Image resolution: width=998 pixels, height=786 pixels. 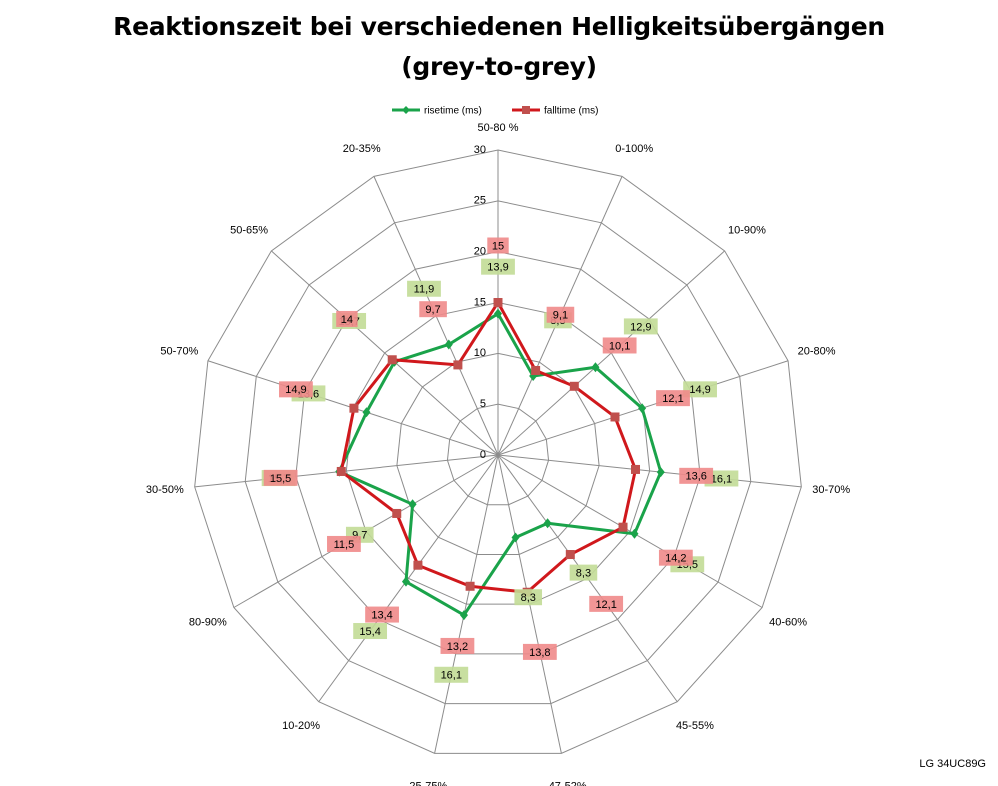 What do you see at coordinates (619, 346) in the screenshot?
I see `falltime-data-label: 10,1` at bounding box center [619, 346].